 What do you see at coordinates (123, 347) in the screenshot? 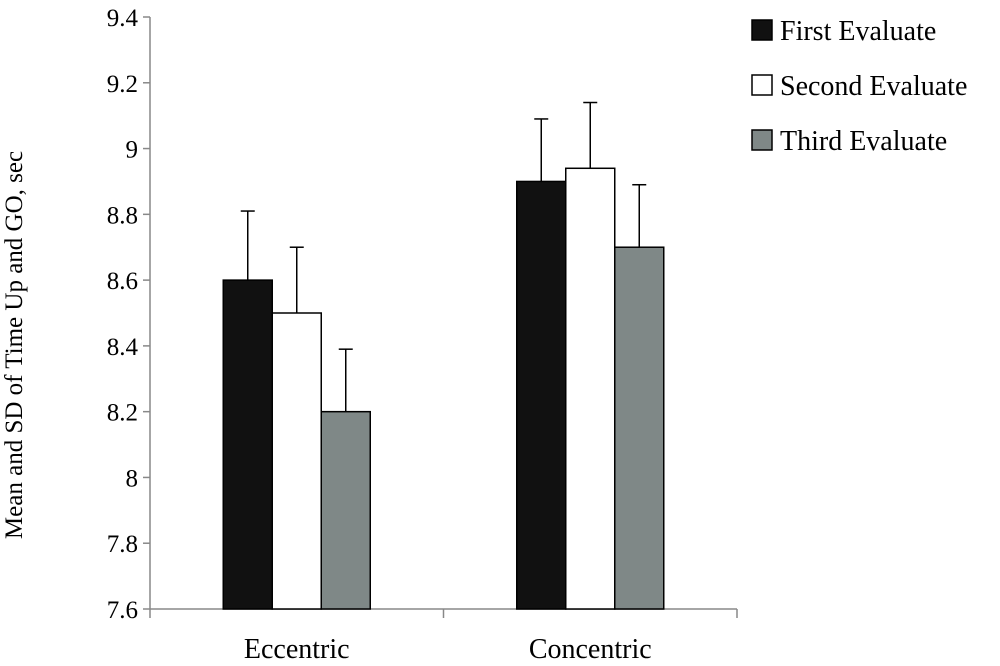
I see `y-tick-label: 8.4` at bounding box center [123, 347].